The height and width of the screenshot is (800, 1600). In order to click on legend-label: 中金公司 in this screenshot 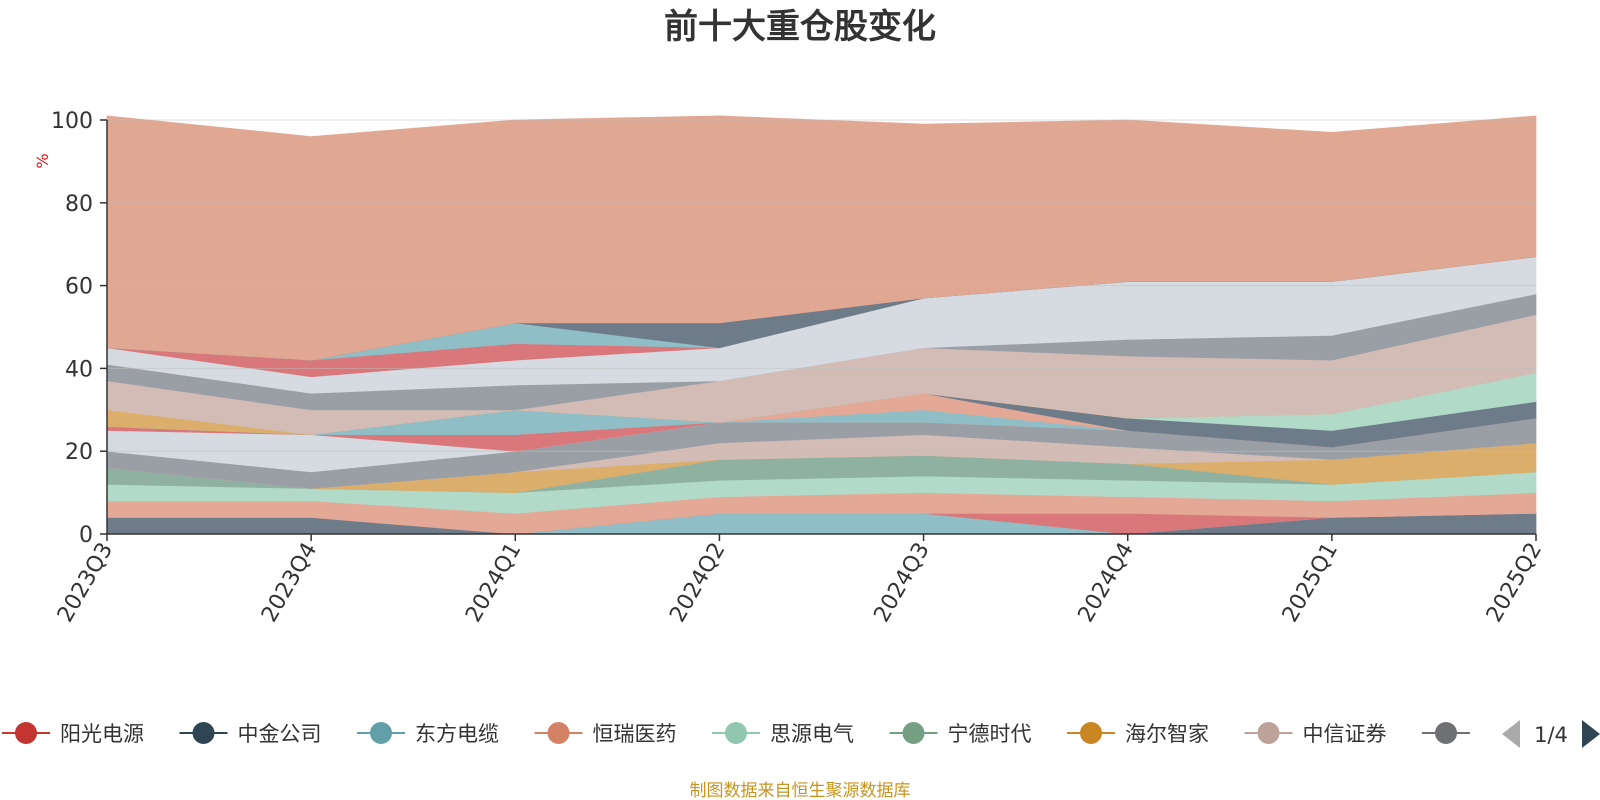, I will do `click(280, 734)`.